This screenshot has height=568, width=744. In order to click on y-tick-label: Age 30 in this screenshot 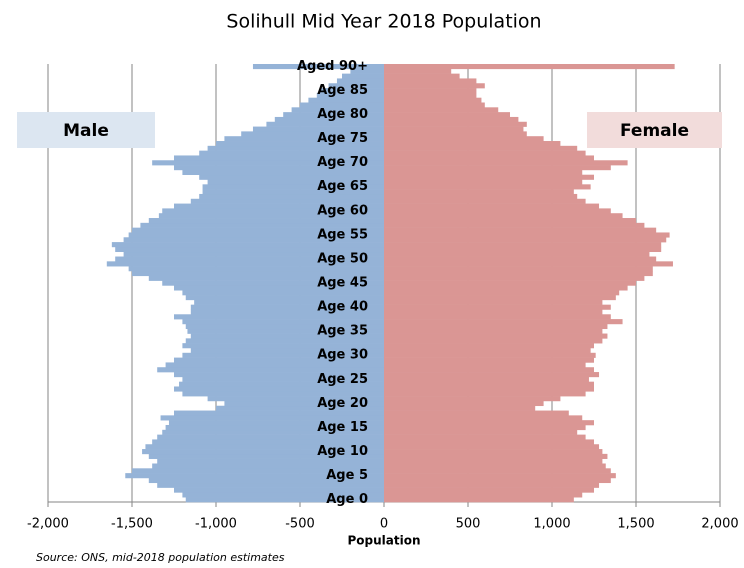, I will do `click(342, 355)`.